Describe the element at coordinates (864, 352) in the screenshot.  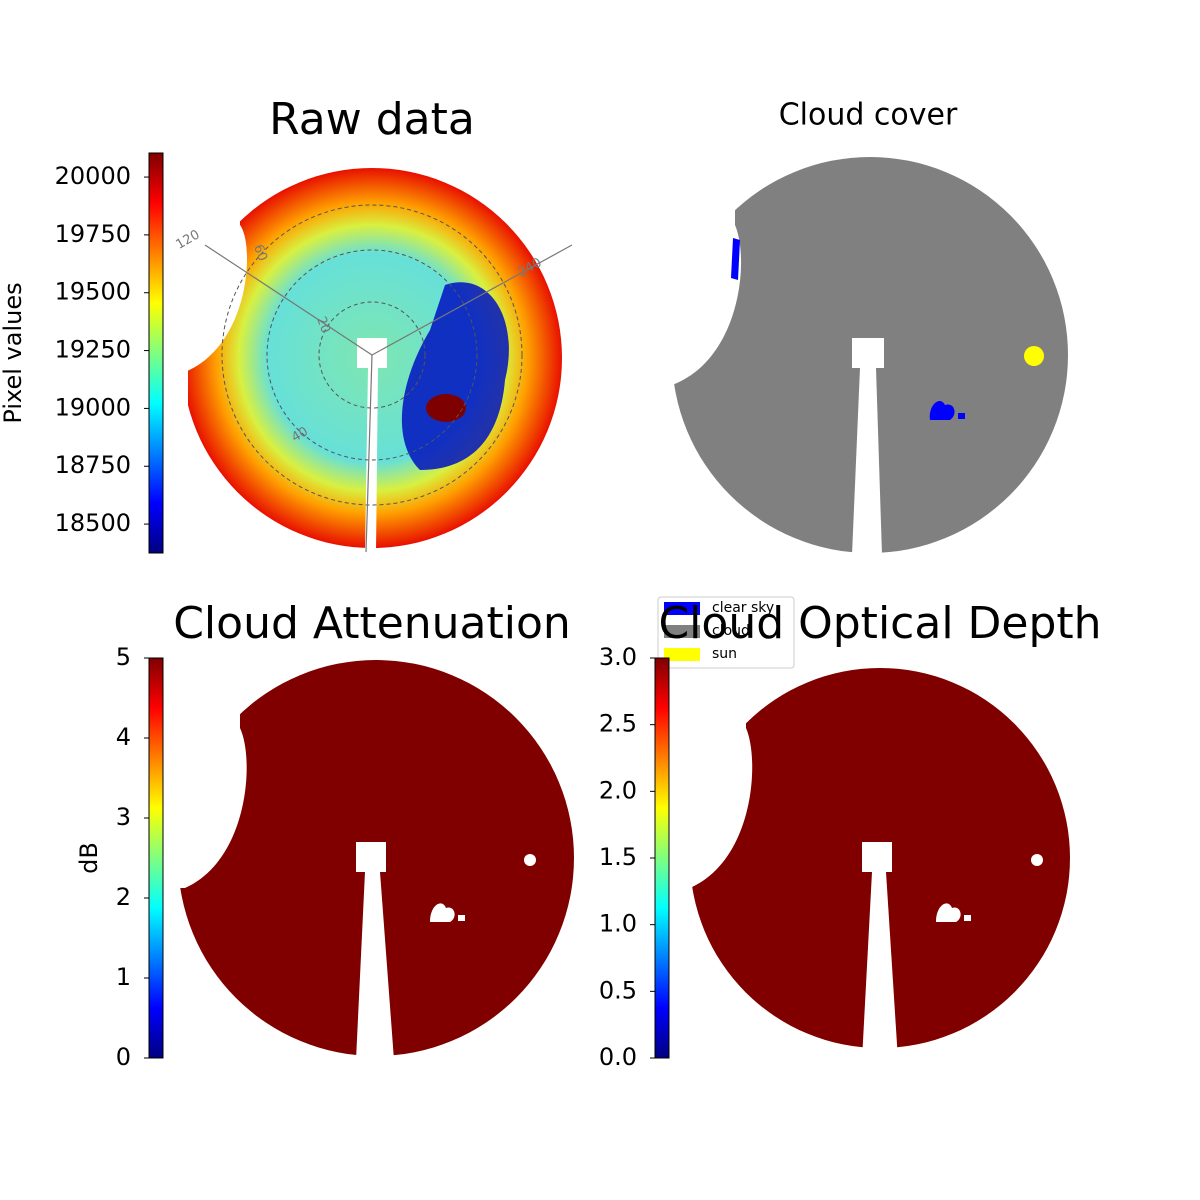
I see `cloud-cover-image` at that location.